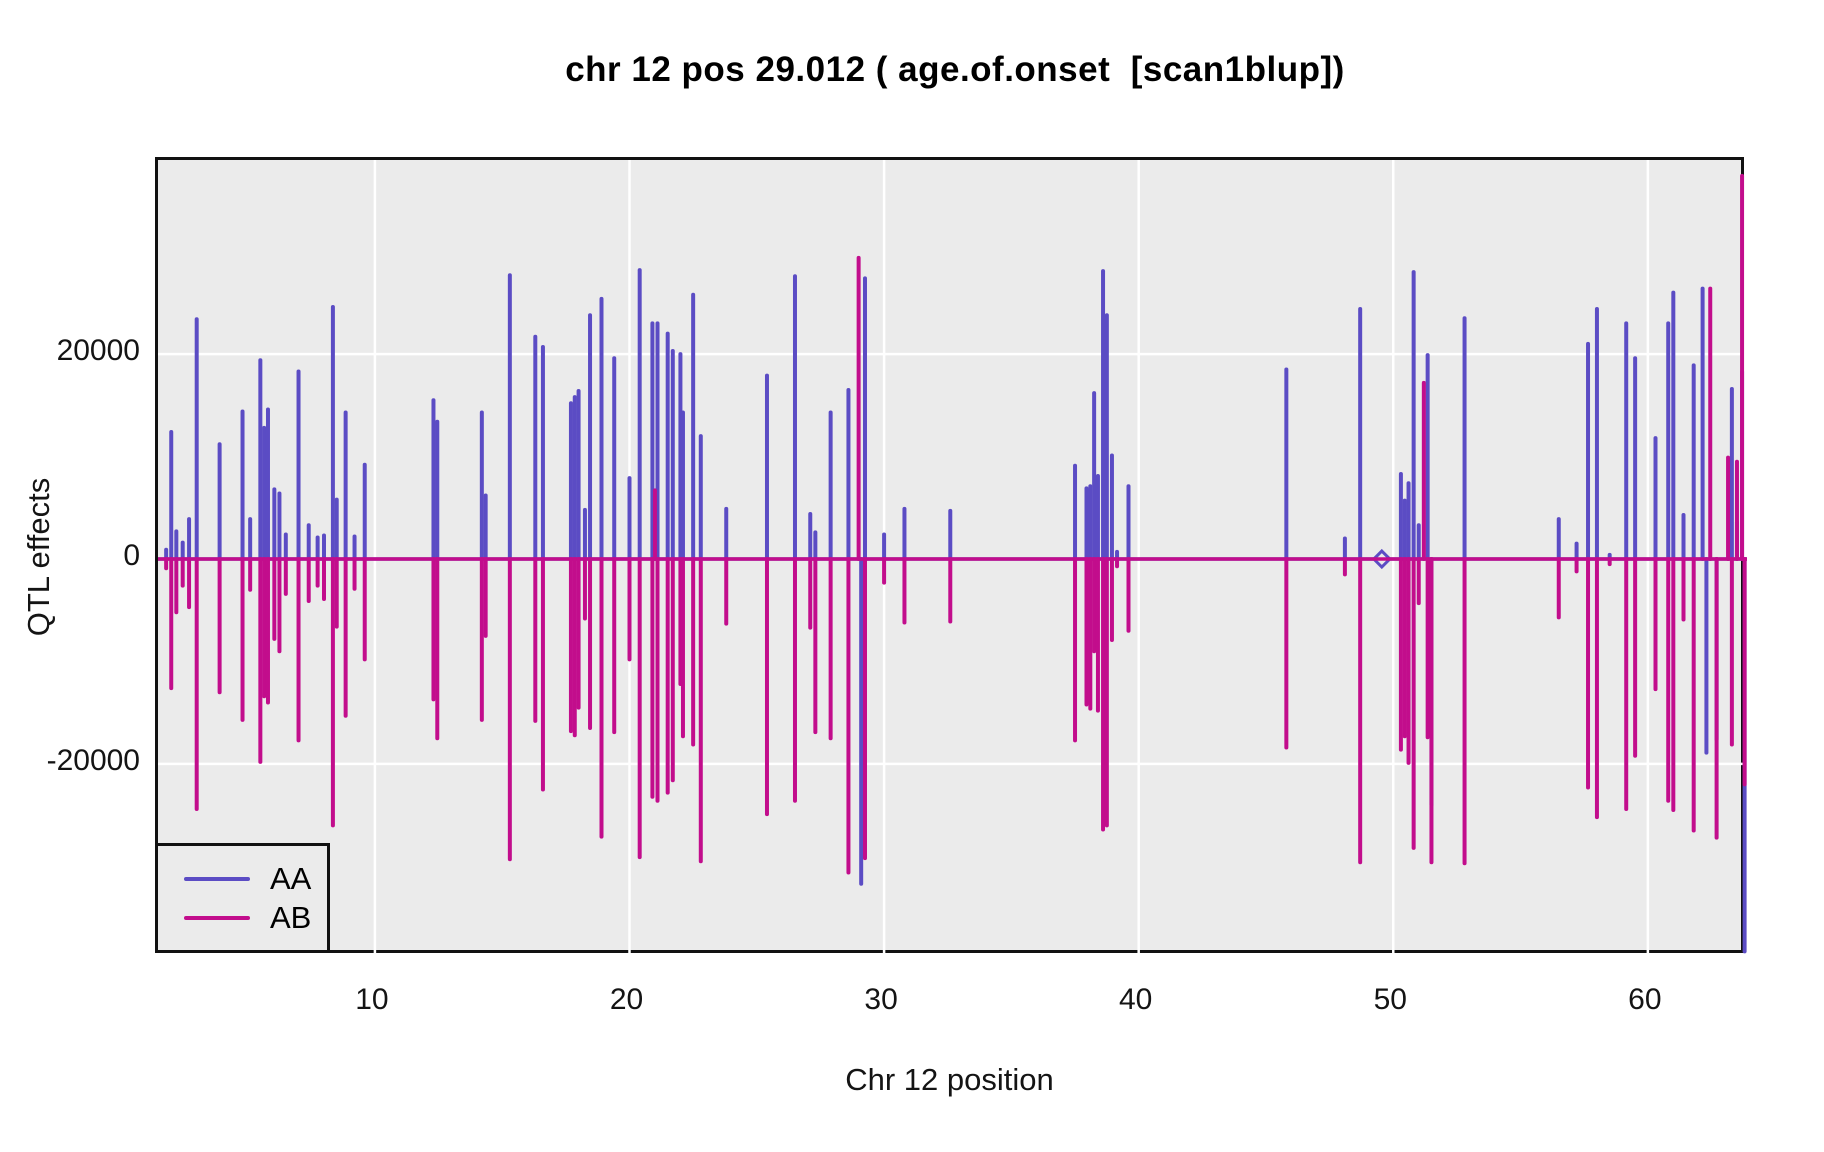 Image resolution: width=1824 pixels, height=1152 pixels. I want to click on y-axis-title: QTL effects, so click(38, 557).